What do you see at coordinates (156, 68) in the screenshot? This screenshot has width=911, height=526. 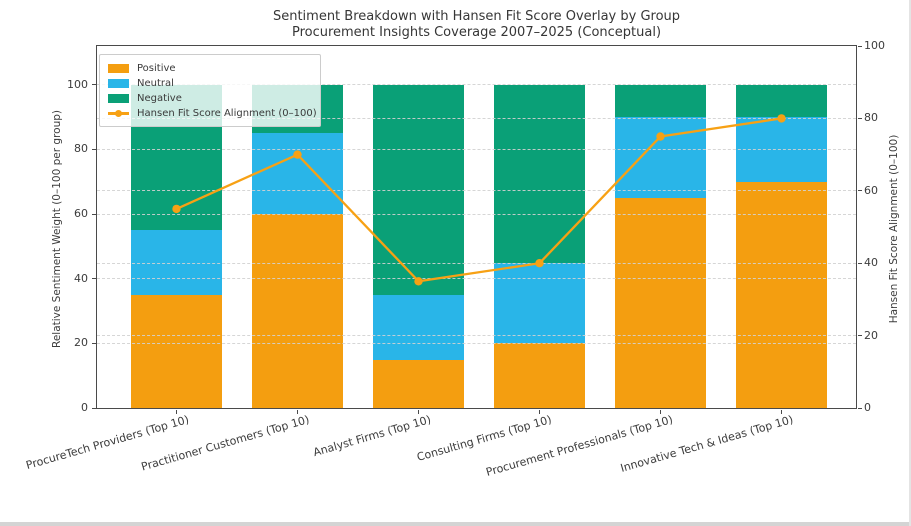 I see `legend-label: Positive` at bounding box center [156, 68].